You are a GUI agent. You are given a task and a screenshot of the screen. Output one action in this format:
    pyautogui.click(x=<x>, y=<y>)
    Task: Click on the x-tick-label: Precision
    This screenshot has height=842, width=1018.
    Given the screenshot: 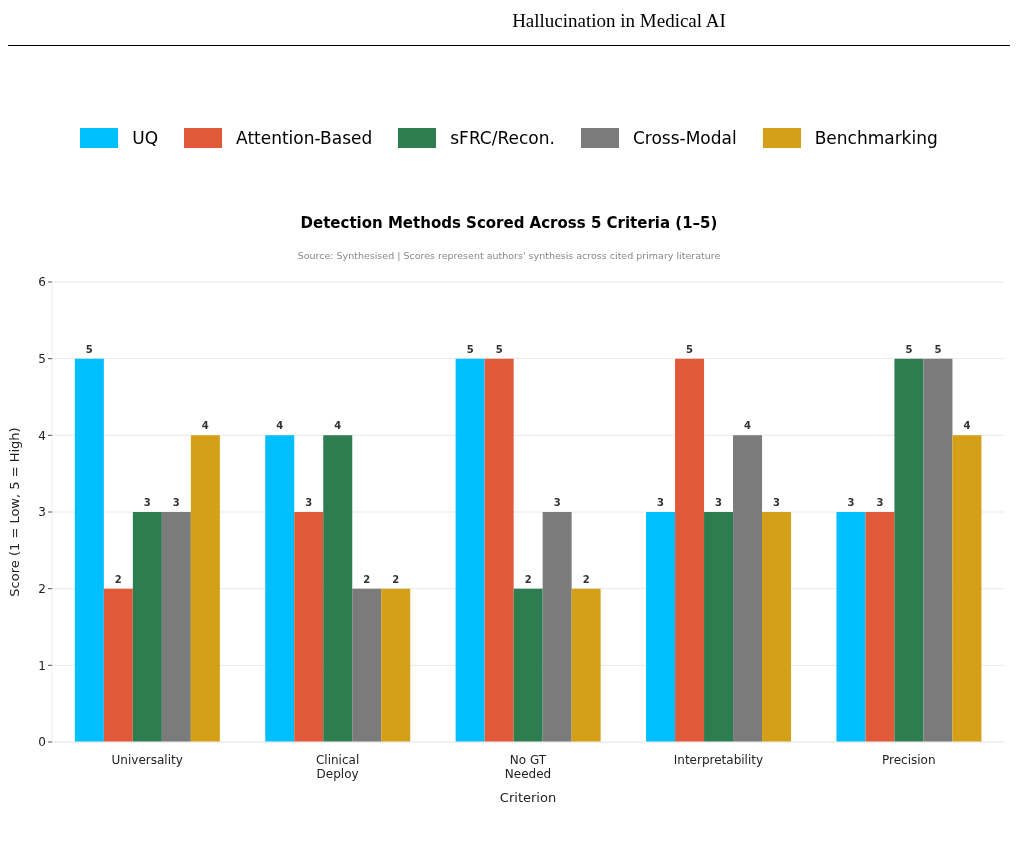 What is the action you would take?
    pyautogui.click(x=909, y=760)
    